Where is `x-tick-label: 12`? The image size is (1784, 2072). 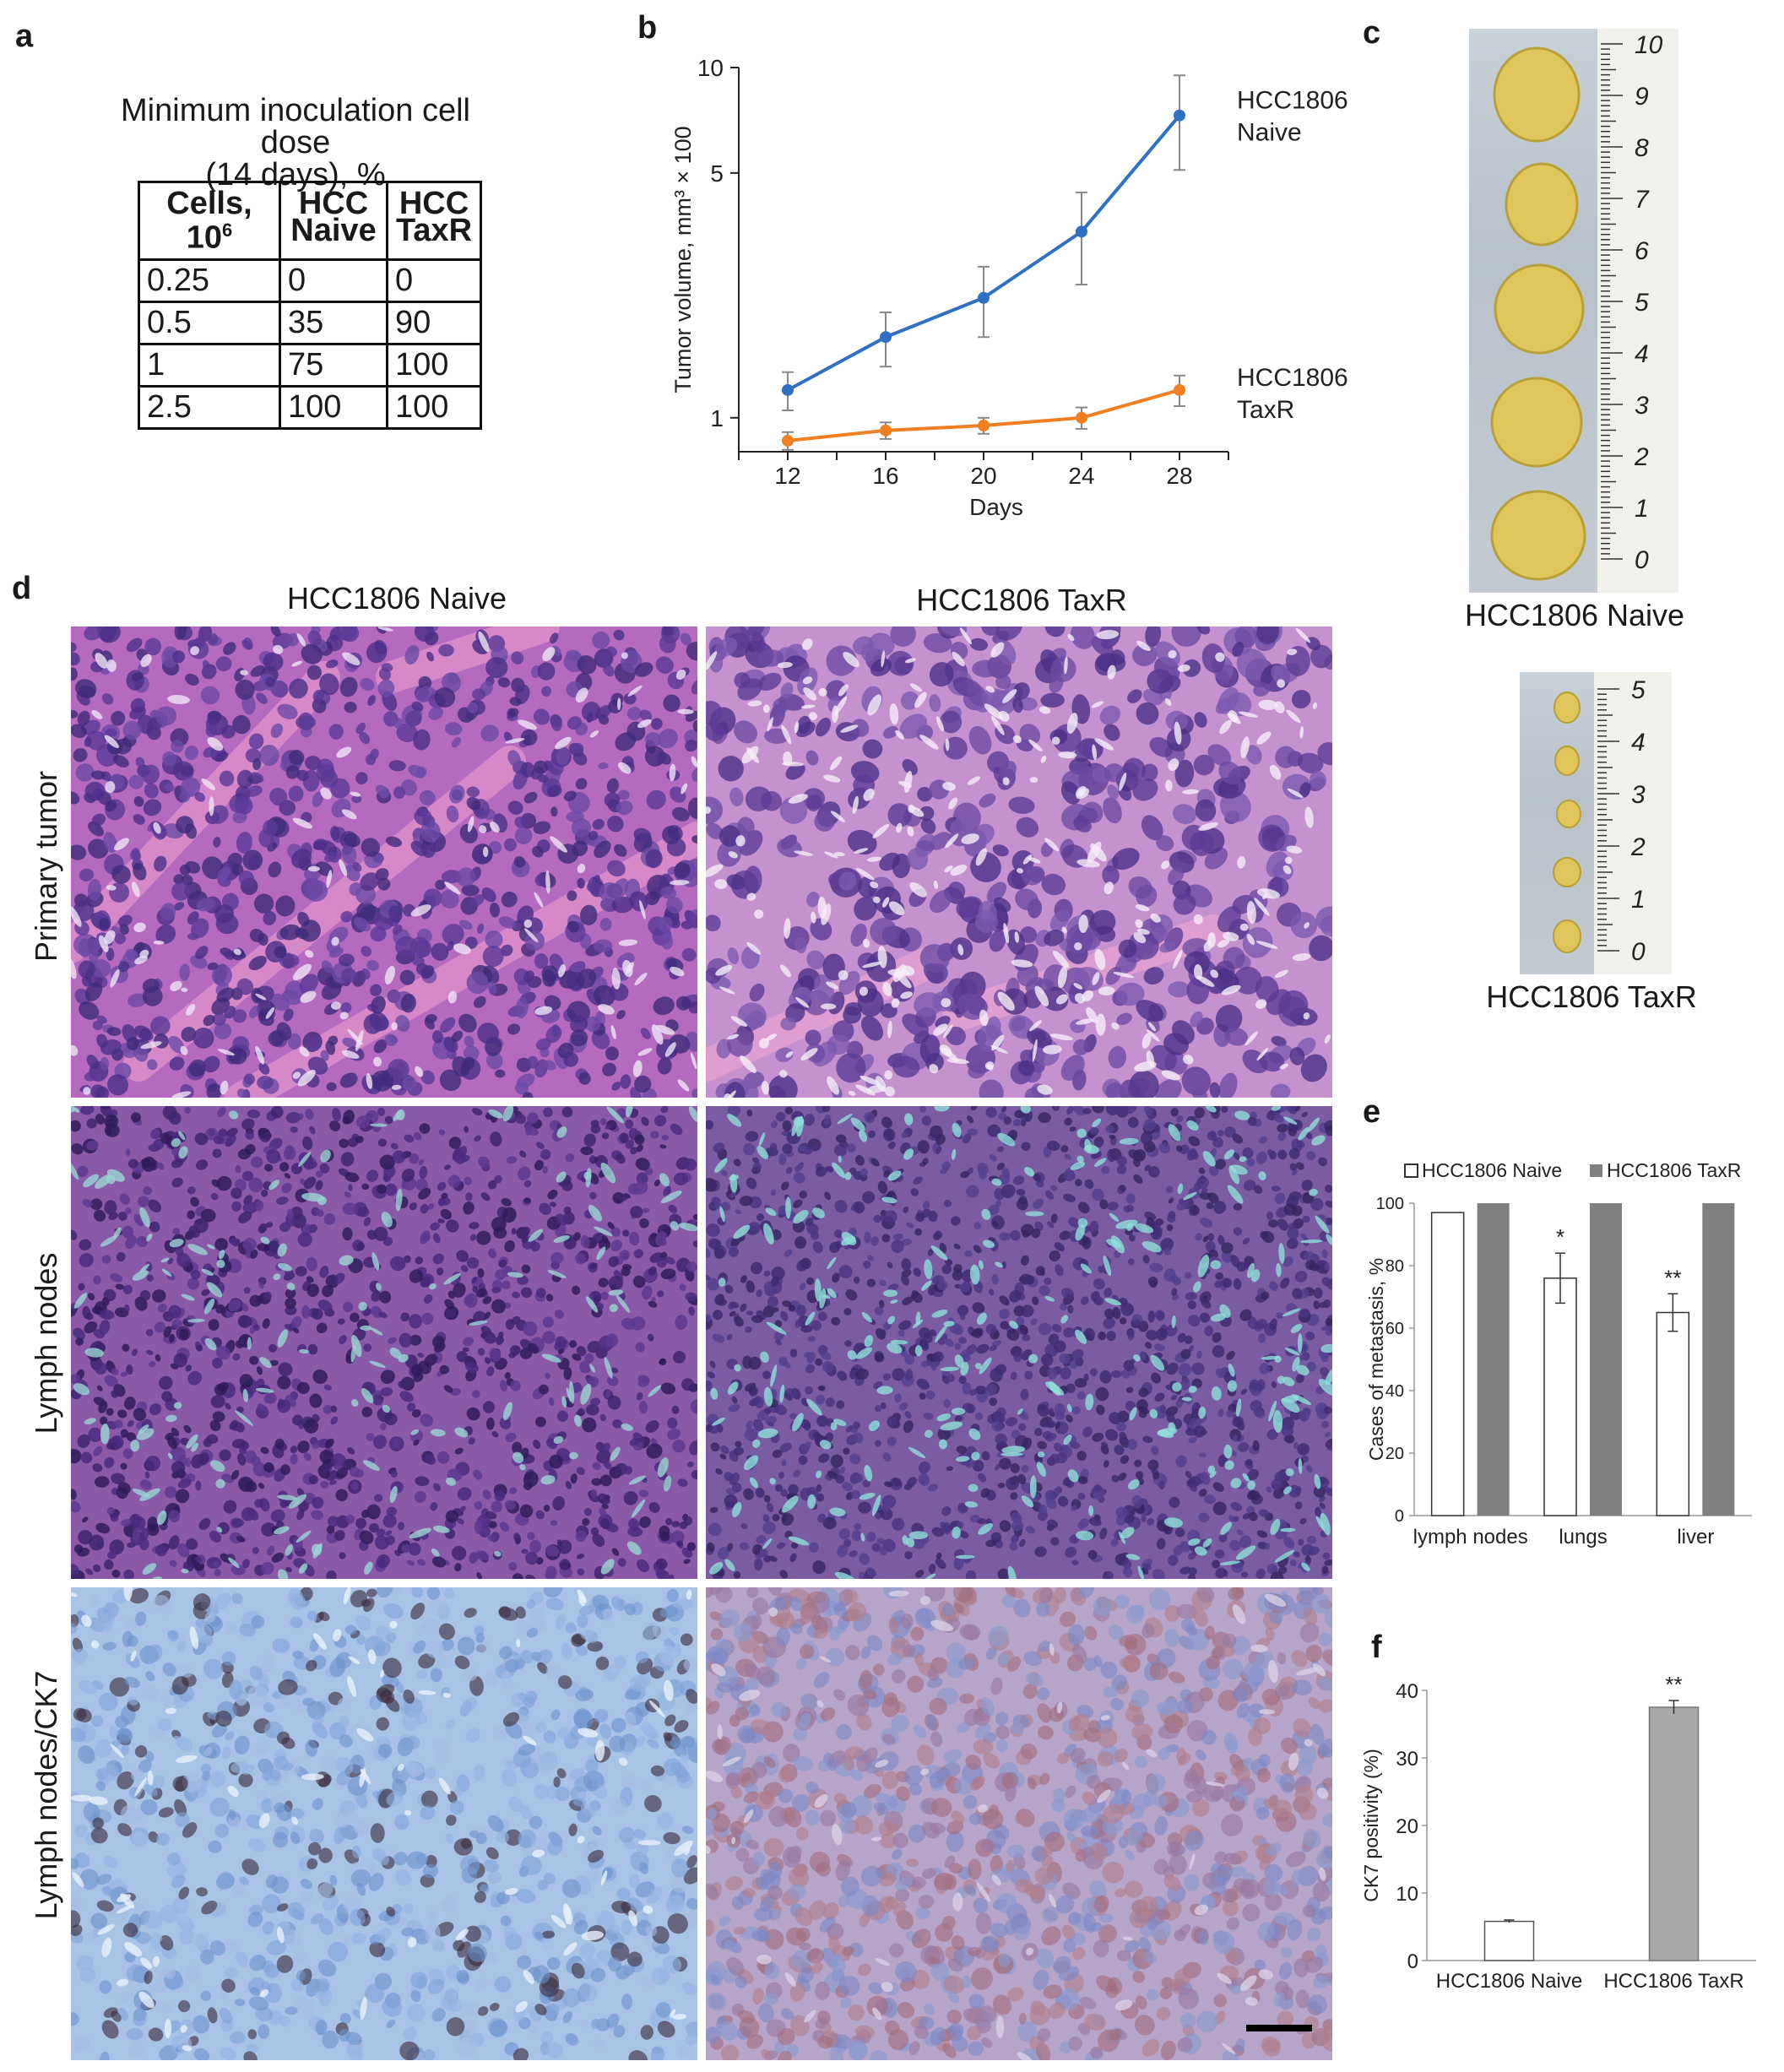 x-tick-label: 12 is located at coordinates (787, 476).